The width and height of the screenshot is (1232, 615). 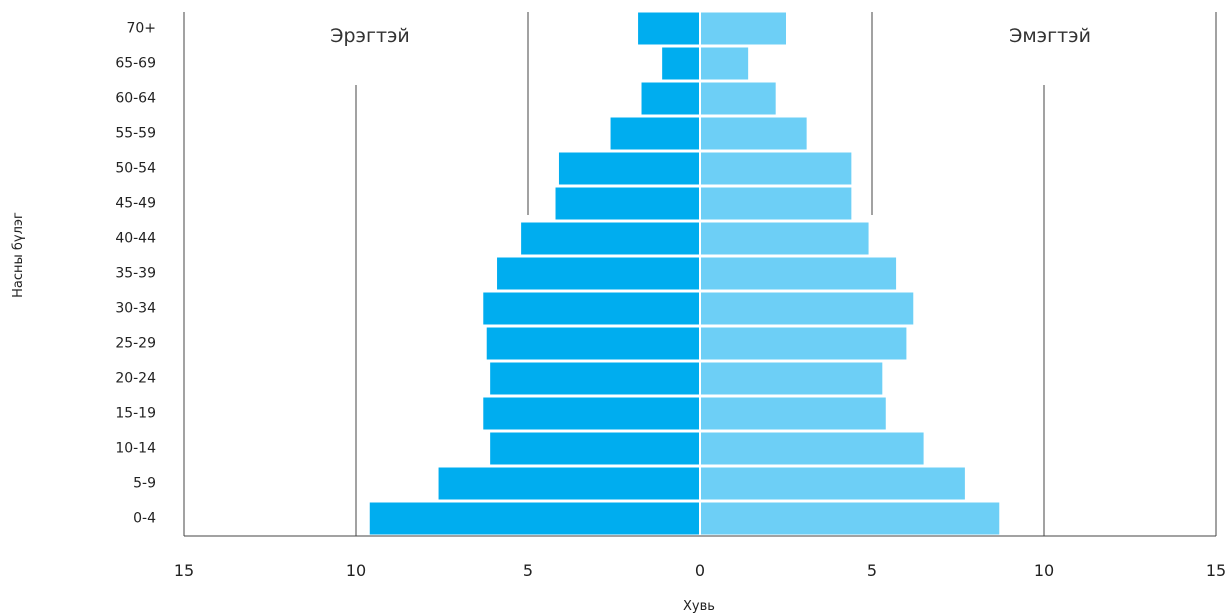 I want to click on y-category-label: 45-49, so click(x=135, y=204).